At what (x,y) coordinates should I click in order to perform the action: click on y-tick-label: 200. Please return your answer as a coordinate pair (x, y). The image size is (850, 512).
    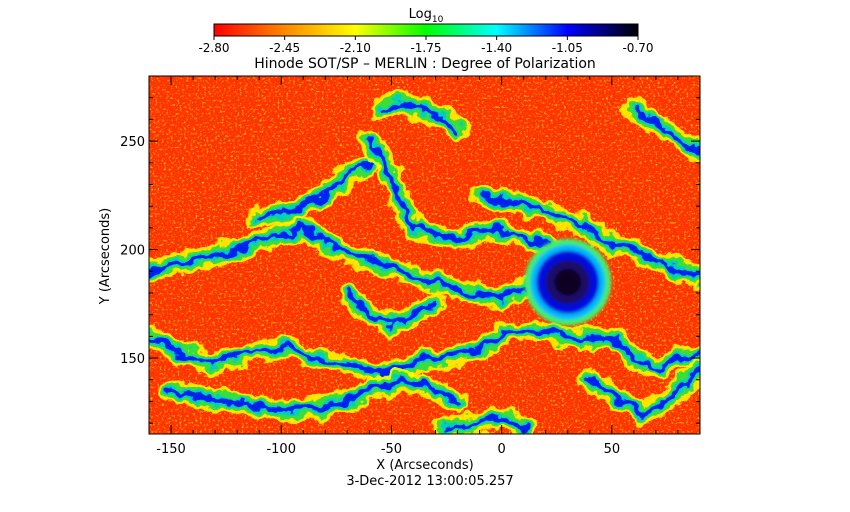
    Looking at the image, I should click on (132, 251).